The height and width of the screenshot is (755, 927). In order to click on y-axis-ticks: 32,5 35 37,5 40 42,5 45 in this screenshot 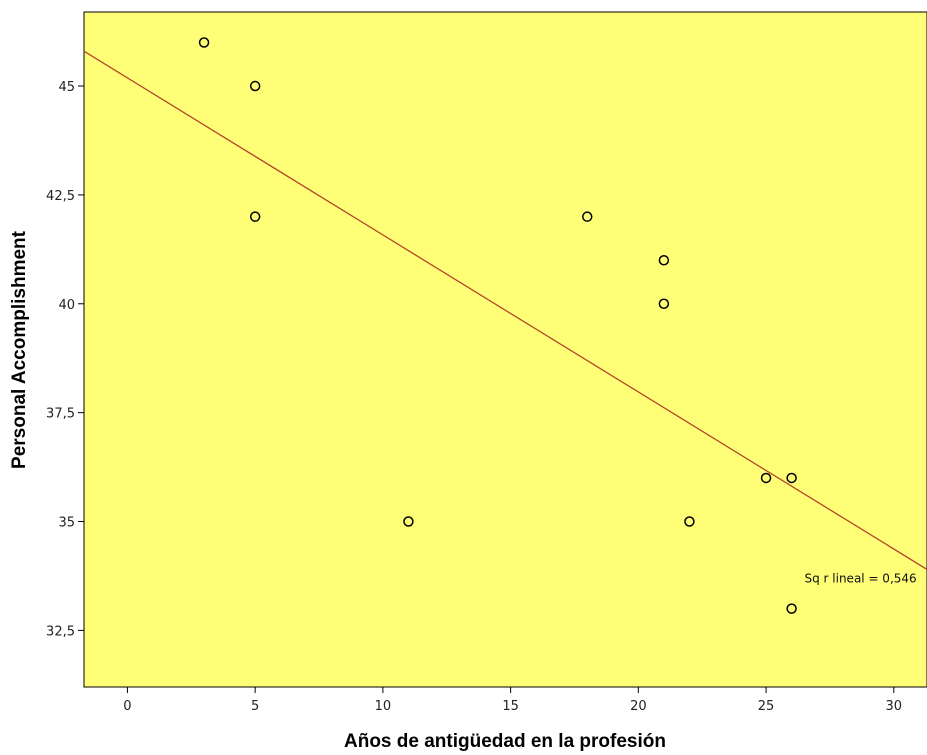, I will do `click(65, 359)`.